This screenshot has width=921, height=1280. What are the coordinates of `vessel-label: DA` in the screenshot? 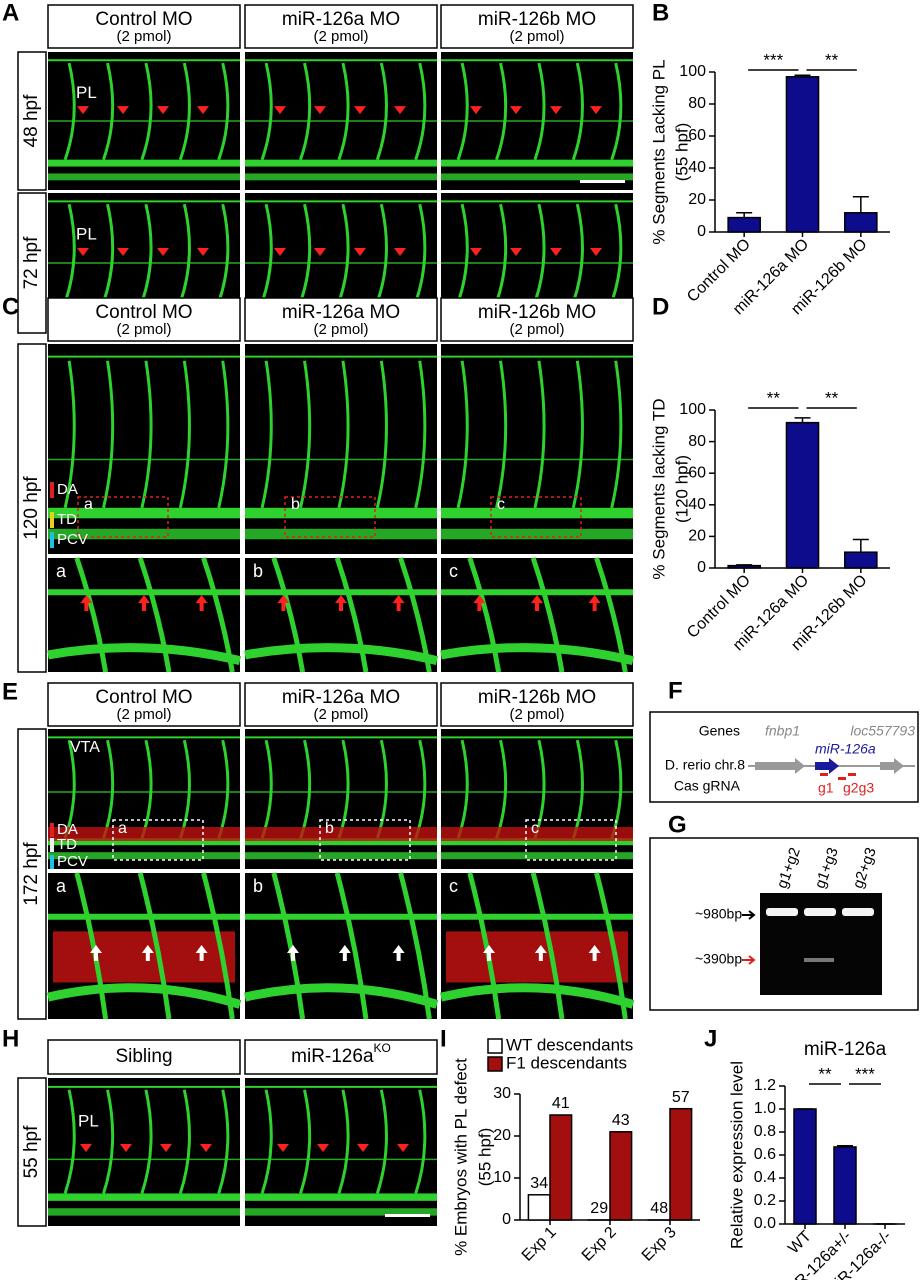 It's located at (67, 829).